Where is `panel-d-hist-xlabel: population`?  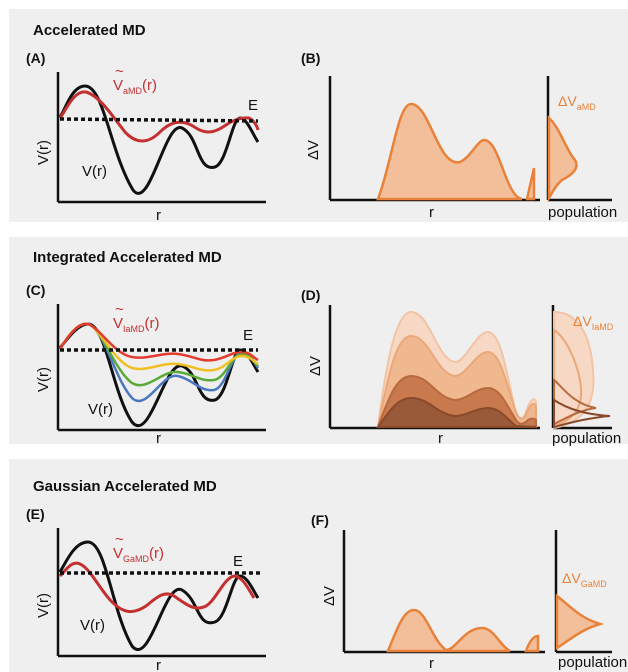 panel-d-hist-xlabel: population is located at coordinates (586, 438).